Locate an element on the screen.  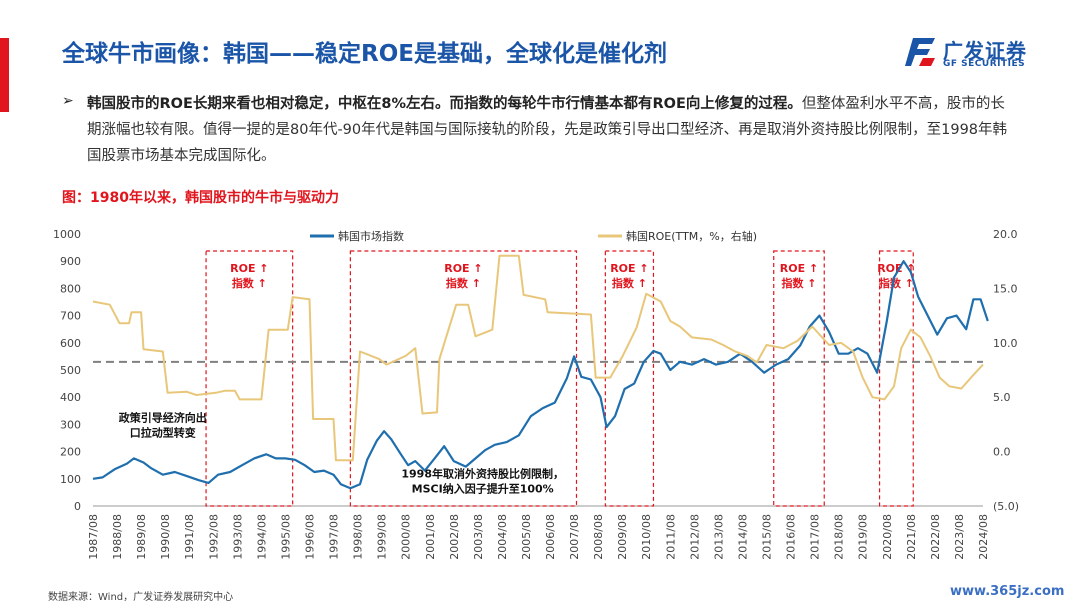
y-left-tick-label: 1000 is located at coordinates (67, 234).